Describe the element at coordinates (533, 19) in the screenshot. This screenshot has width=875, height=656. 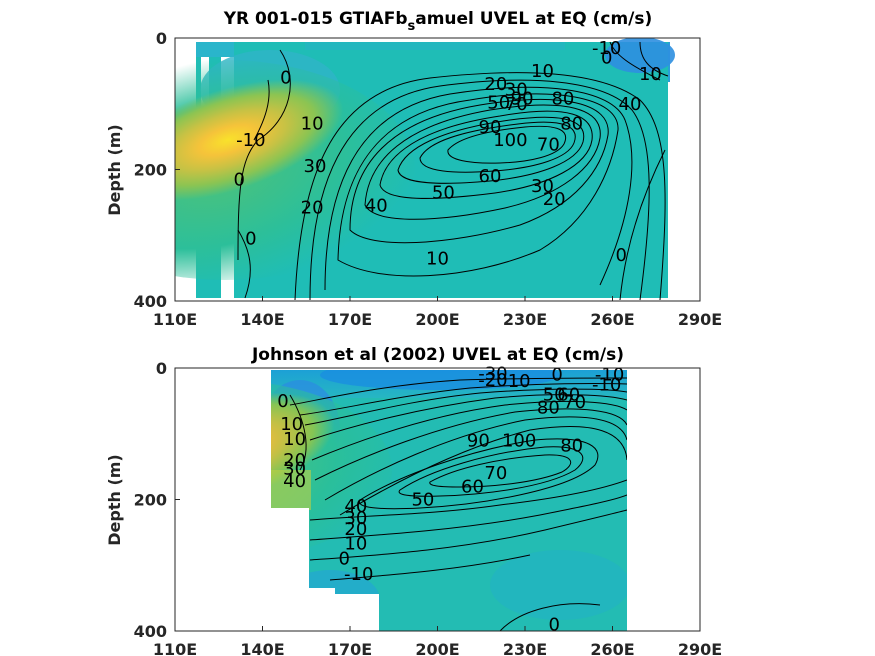
I see `panel-1-title-rest: amuel UVEL at EQ (cm/s)` at that location.